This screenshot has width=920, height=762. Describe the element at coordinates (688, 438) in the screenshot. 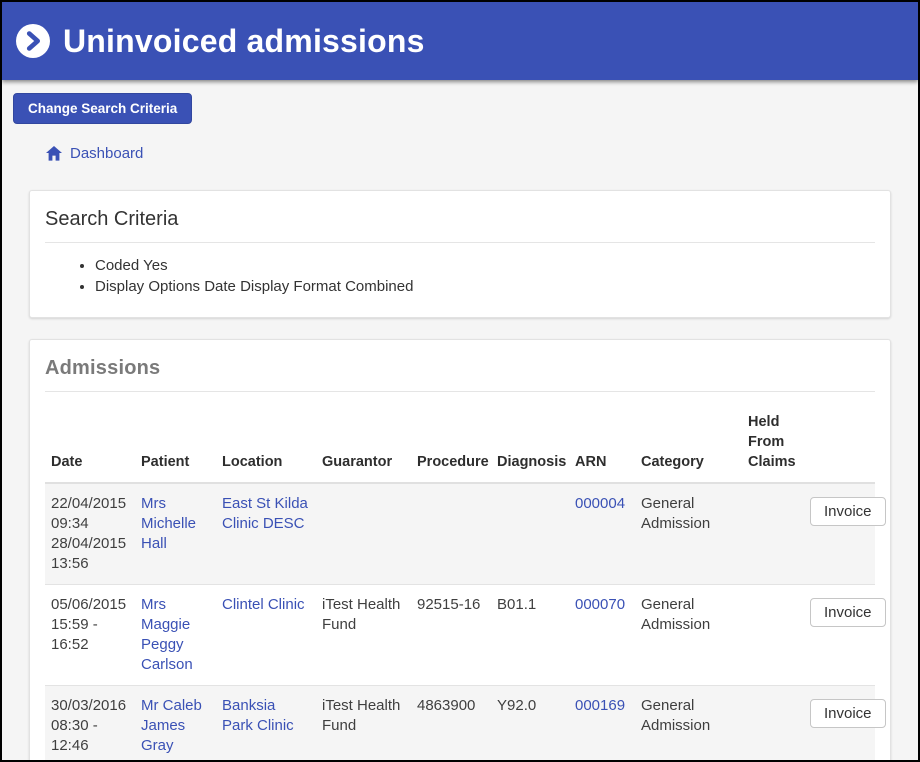

I see `column-header-category: Category` at that location.